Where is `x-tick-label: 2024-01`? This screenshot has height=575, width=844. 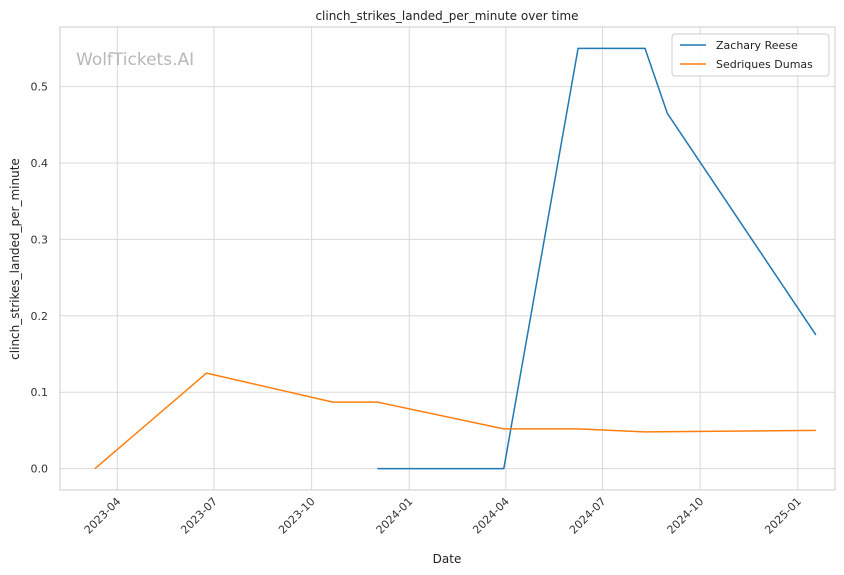
x-tick-label: 2024-01 is located at coordinates (395, 516).